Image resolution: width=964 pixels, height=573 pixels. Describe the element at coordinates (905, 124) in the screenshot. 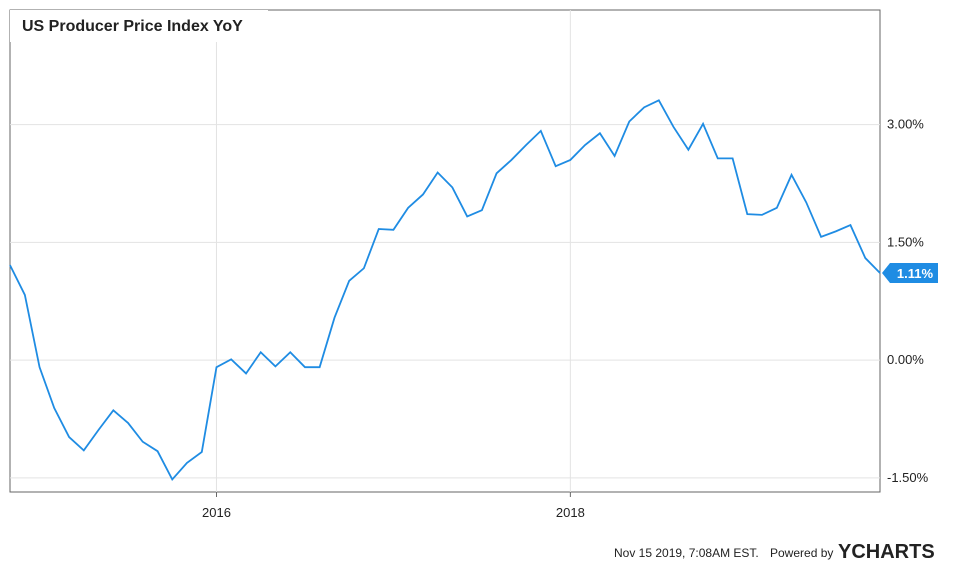

I see `y-tick-label: 3.00%` at that location.